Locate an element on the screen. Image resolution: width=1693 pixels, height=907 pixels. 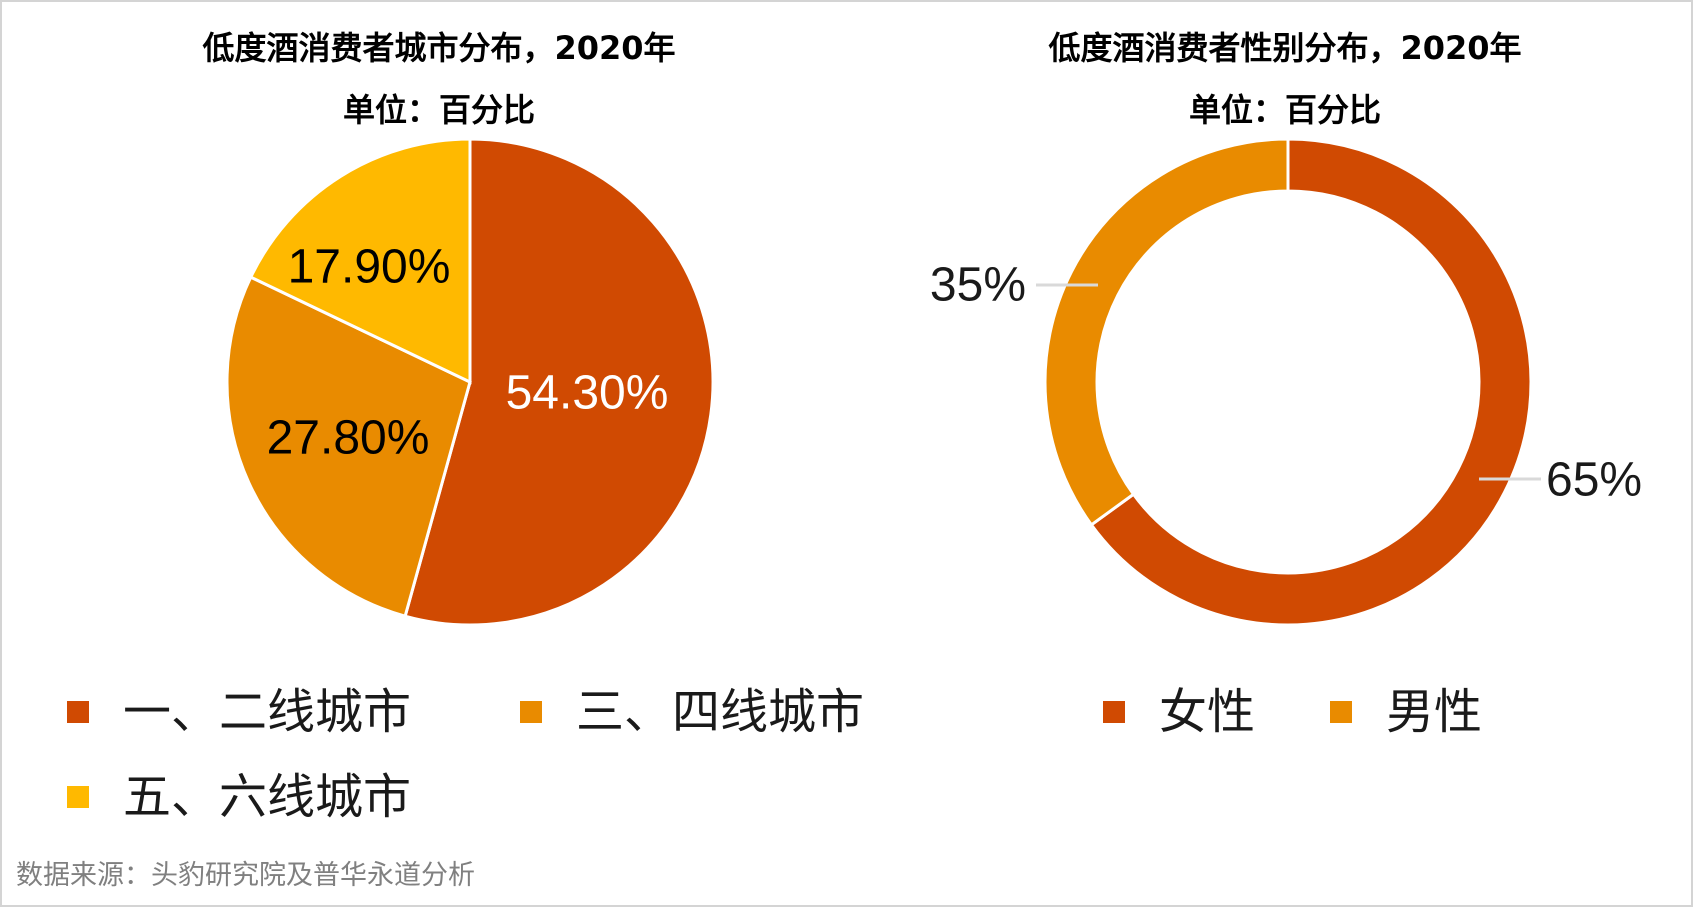
legend-label: 五、六线城市 is located at coordinates (267, 797).